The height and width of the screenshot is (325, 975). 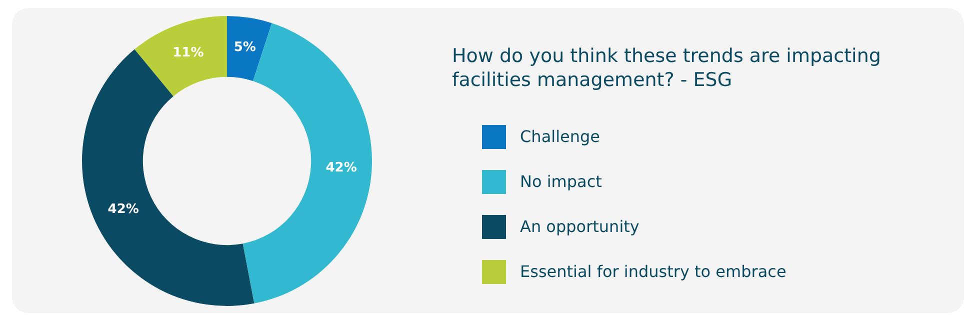 I want to click on legend-label: Challenge, so click(x=560, y=136).